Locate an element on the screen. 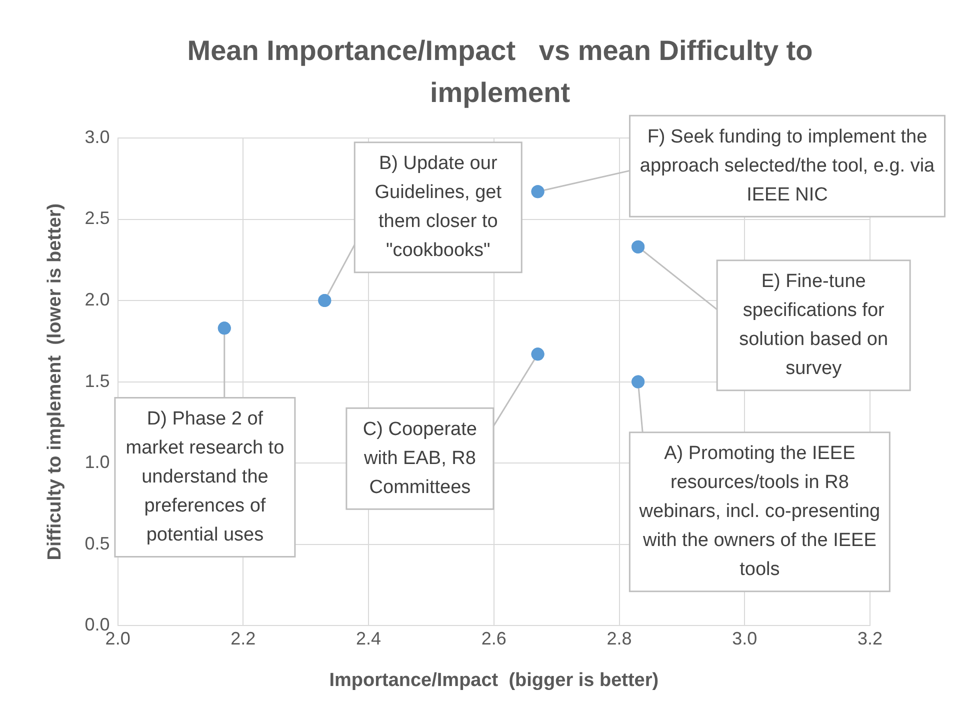 The height and width of the screenshot is (716, 954). x-tick-label: 2.6 is located at coordinates (493, 638).